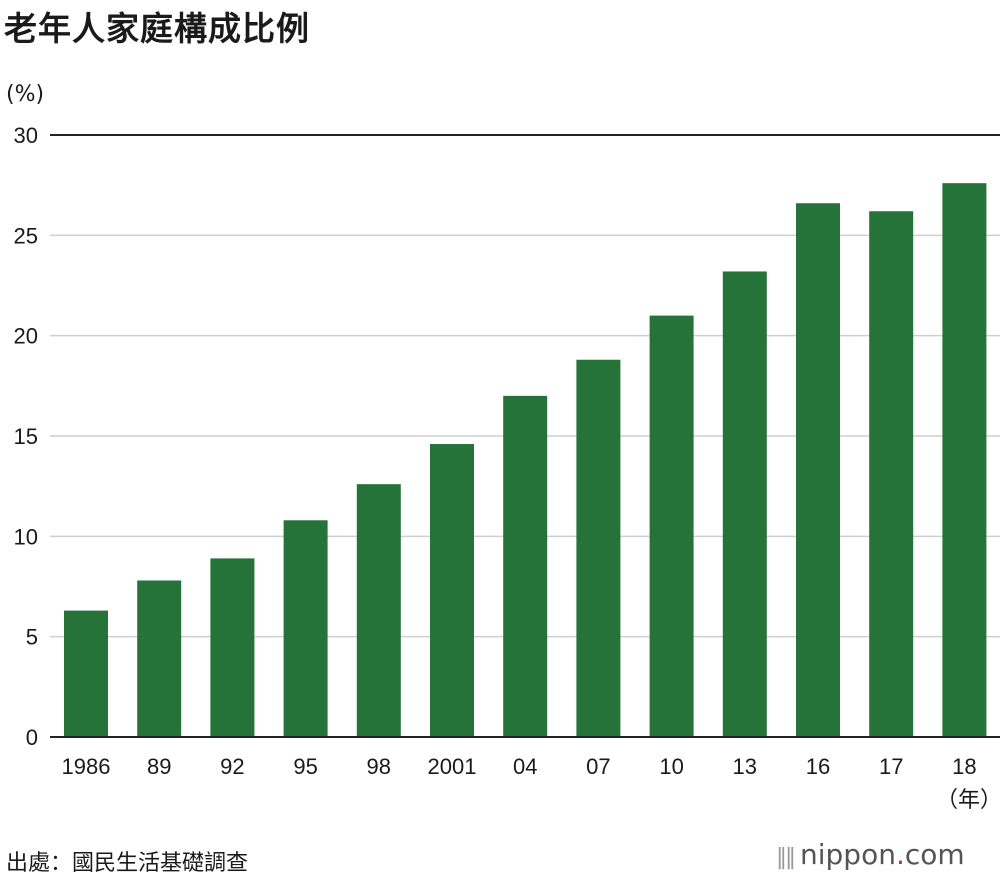 Image resolution: width=1000 pixels, height=880 pixels. I want to click on x-tick-label: 18, so click(964, 766).